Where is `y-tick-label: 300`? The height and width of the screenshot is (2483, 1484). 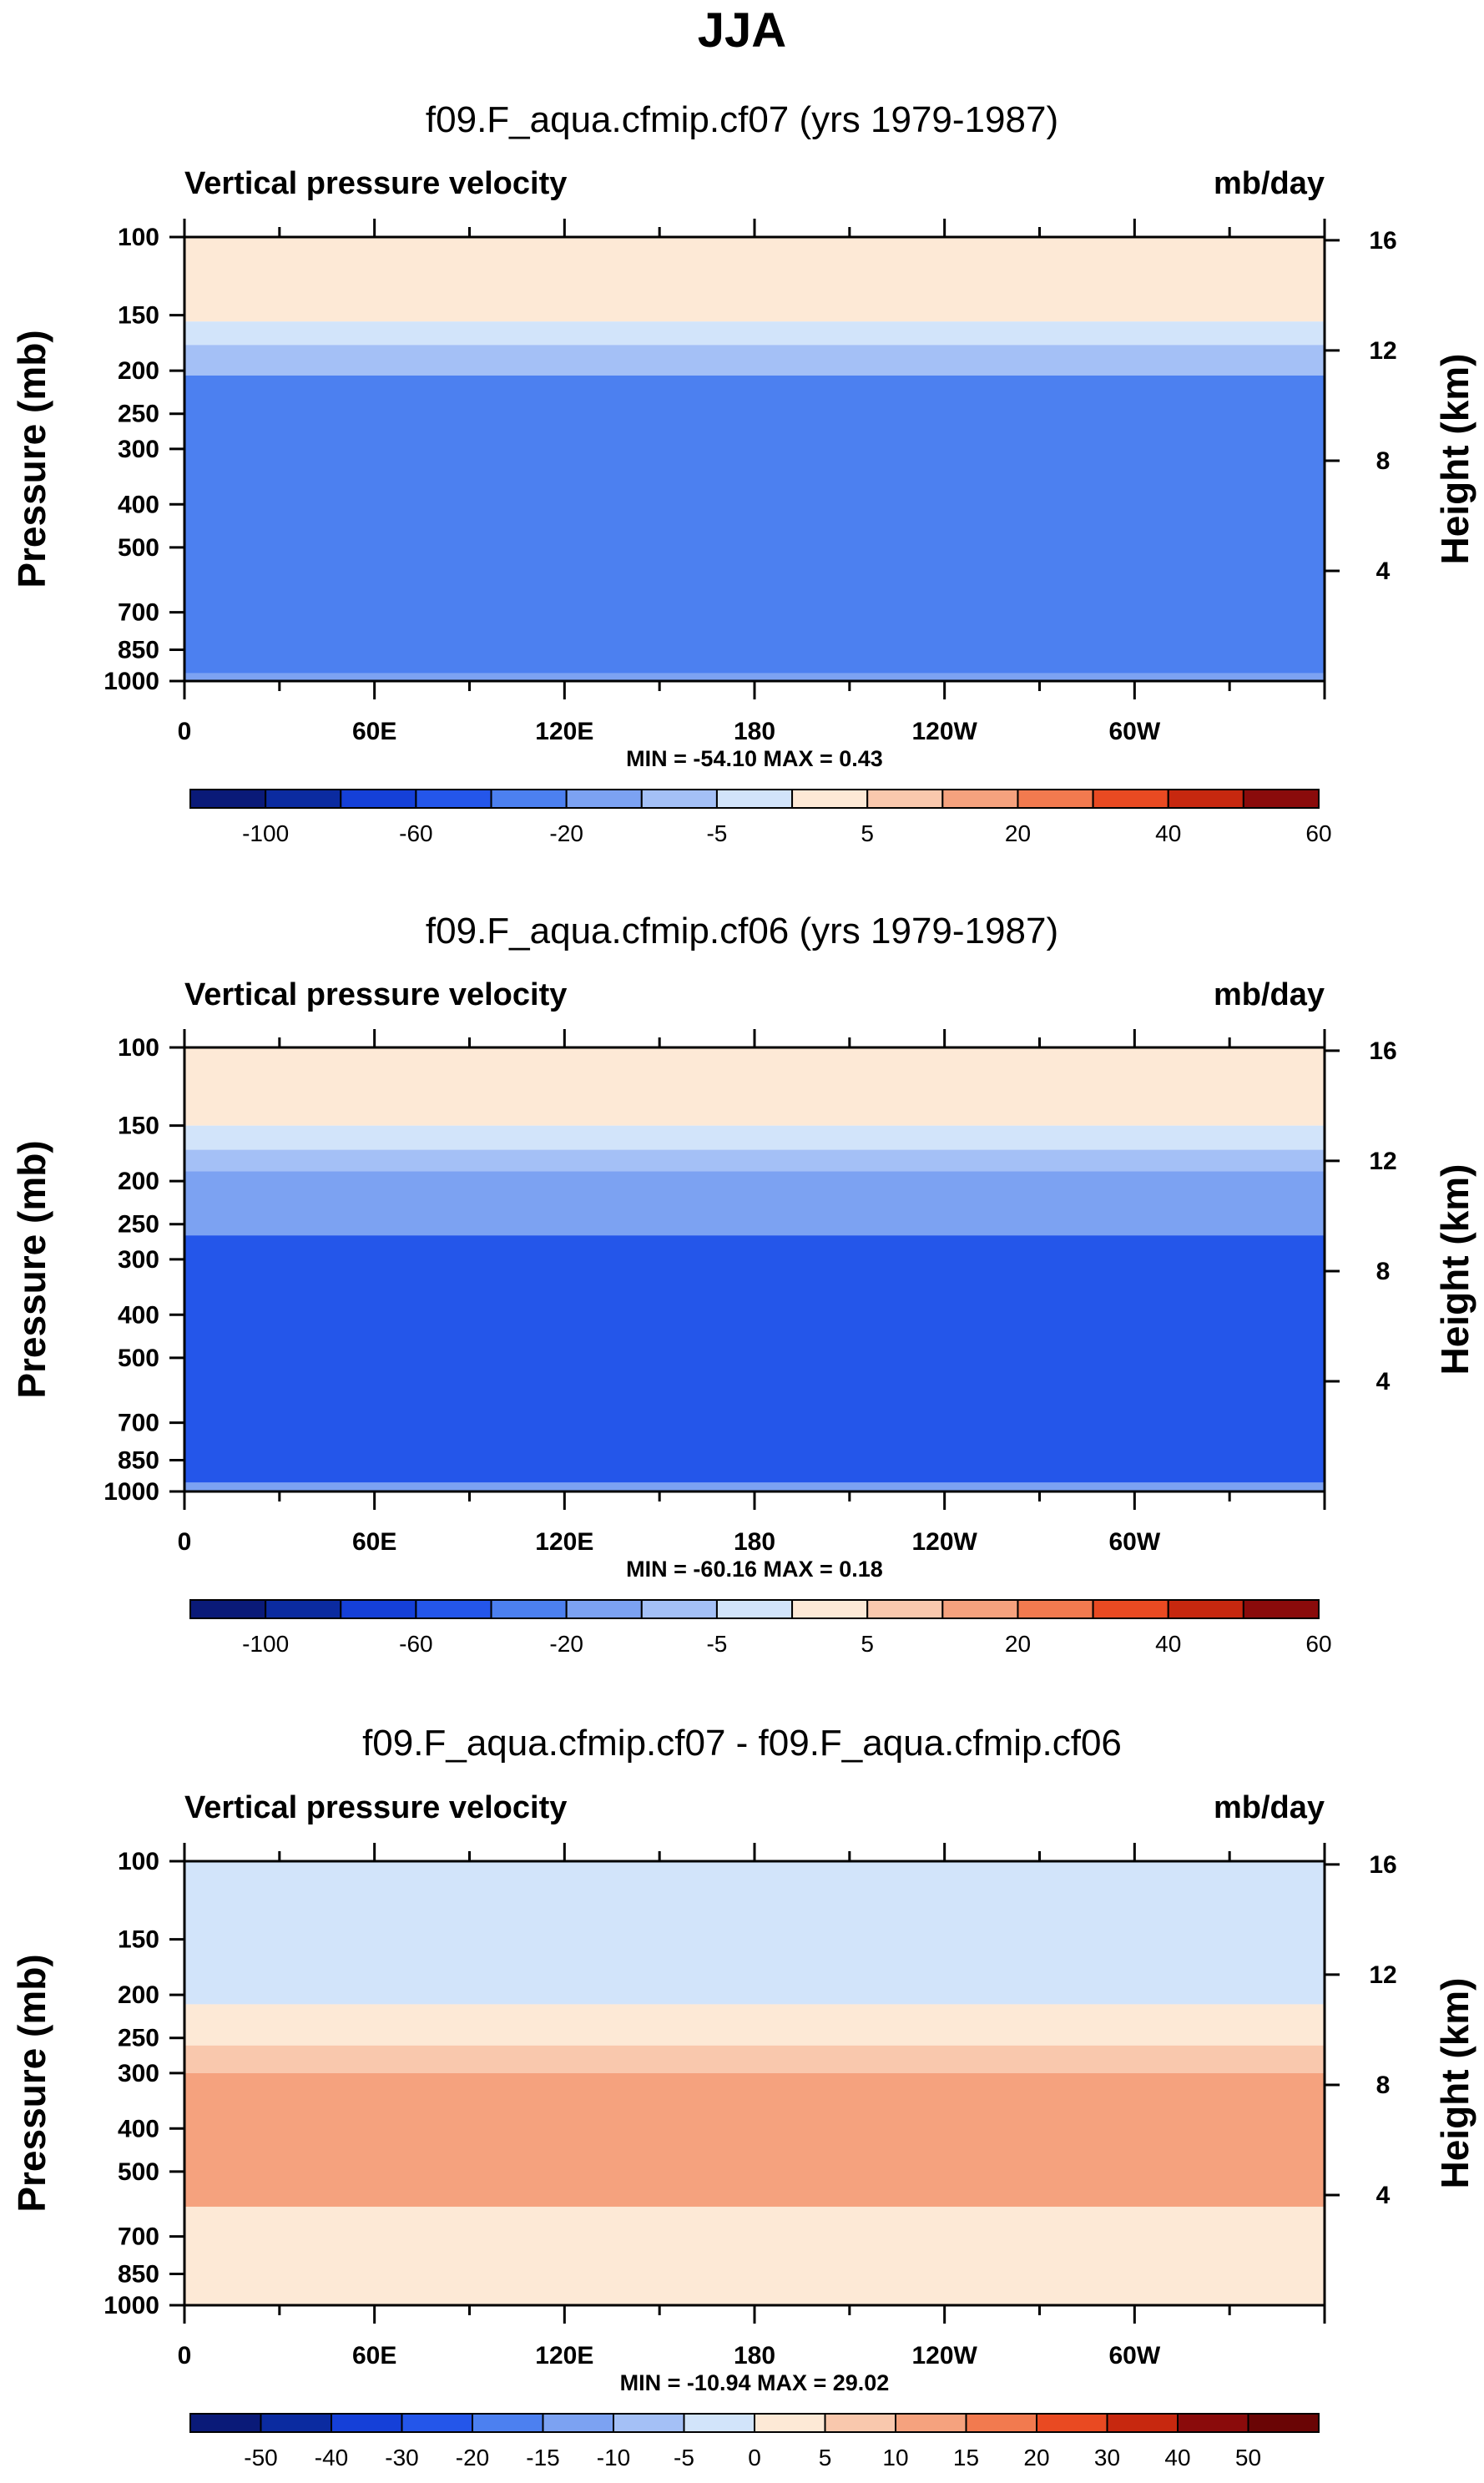 y-tick-label: 300 is located at coordinates (138, 449).